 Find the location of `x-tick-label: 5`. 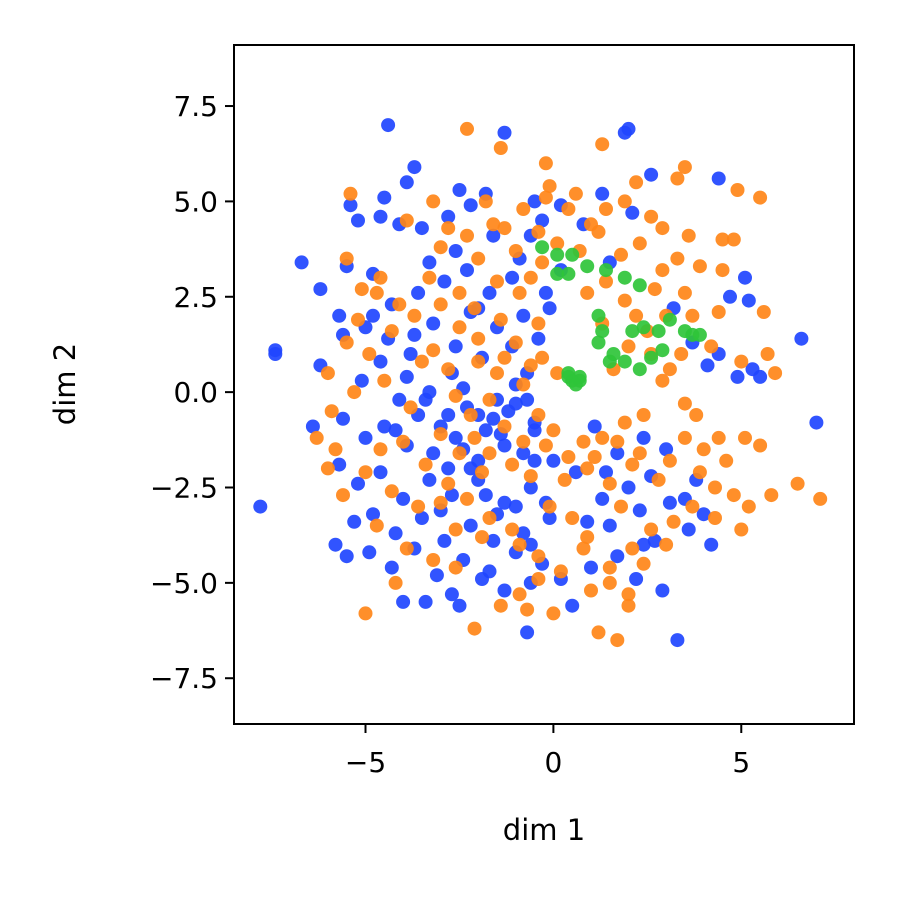

x-tick-label: 5 is located at coordinates (741, 762).